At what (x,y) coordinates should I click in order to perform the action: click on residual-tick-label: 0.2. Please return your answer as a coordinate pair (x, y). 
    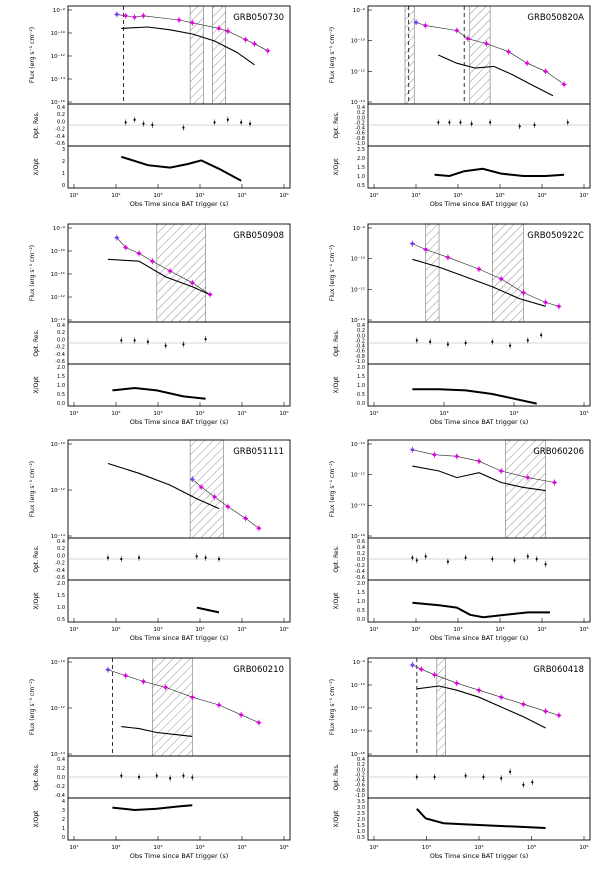
    Looking at the image, I should click on (361, 765).